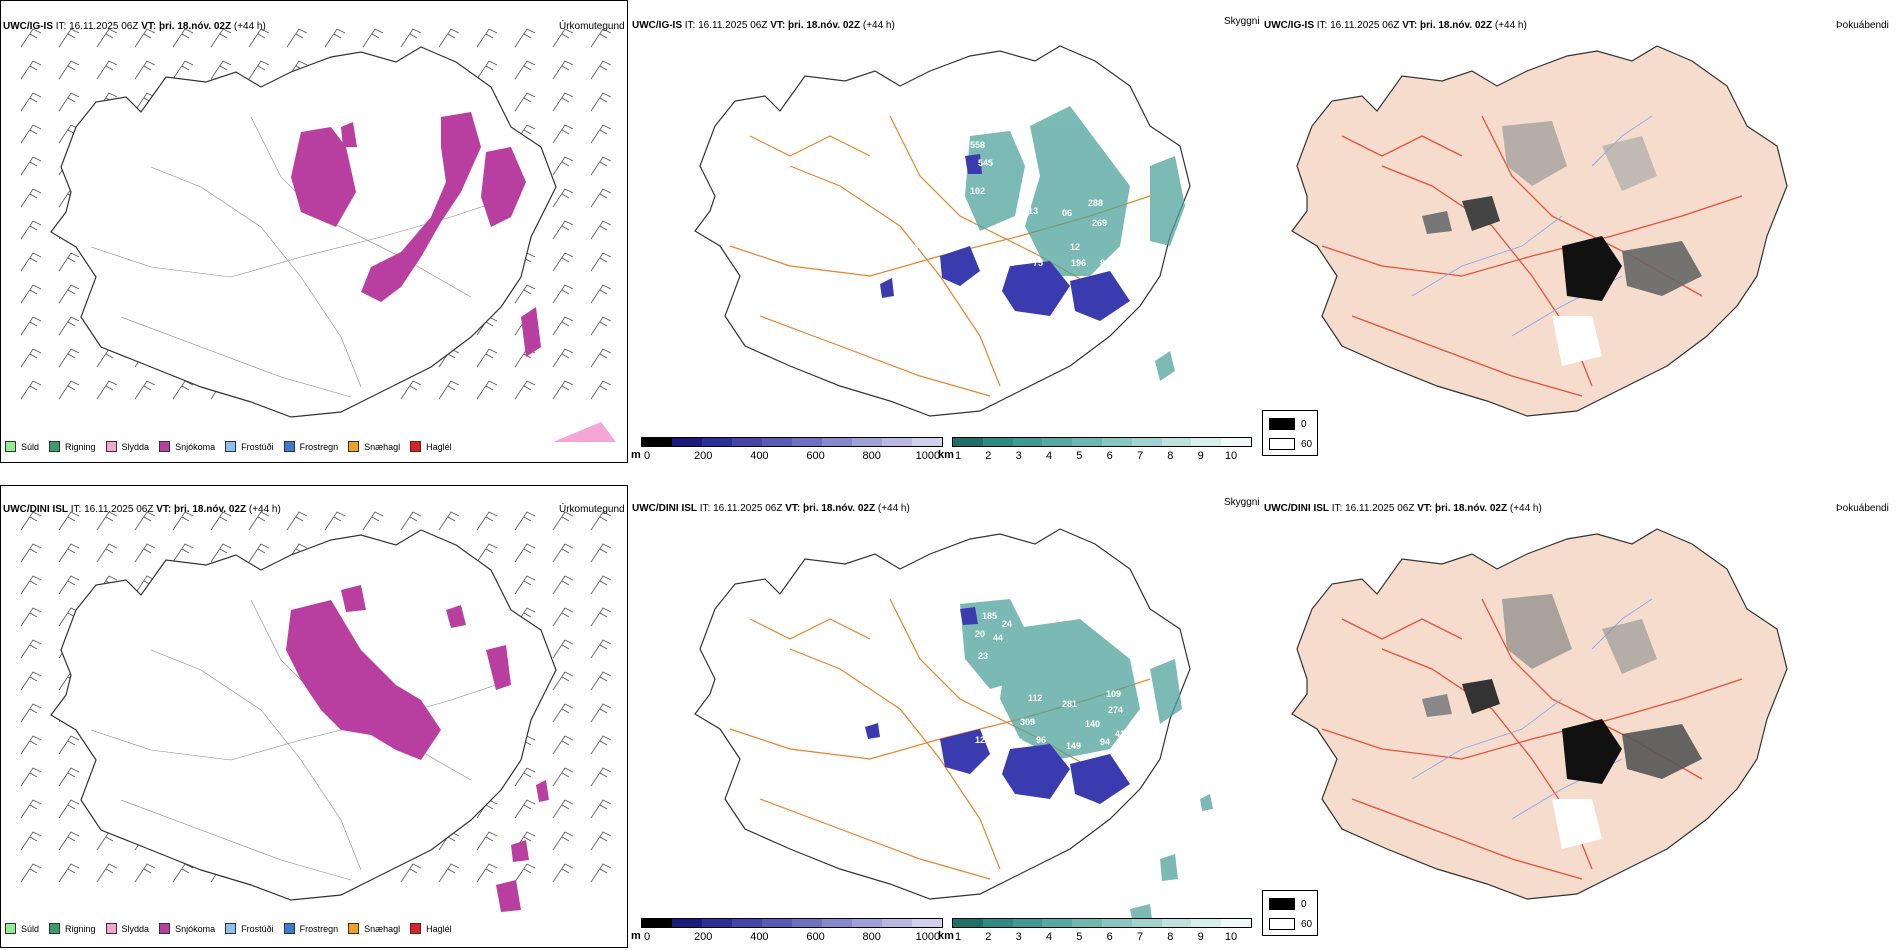 The width and height of the screenshot is (1900, 950). Describe the element at coordinates (257, 446) in the screenshot. I see `legend-label: Frostúði` at that location.